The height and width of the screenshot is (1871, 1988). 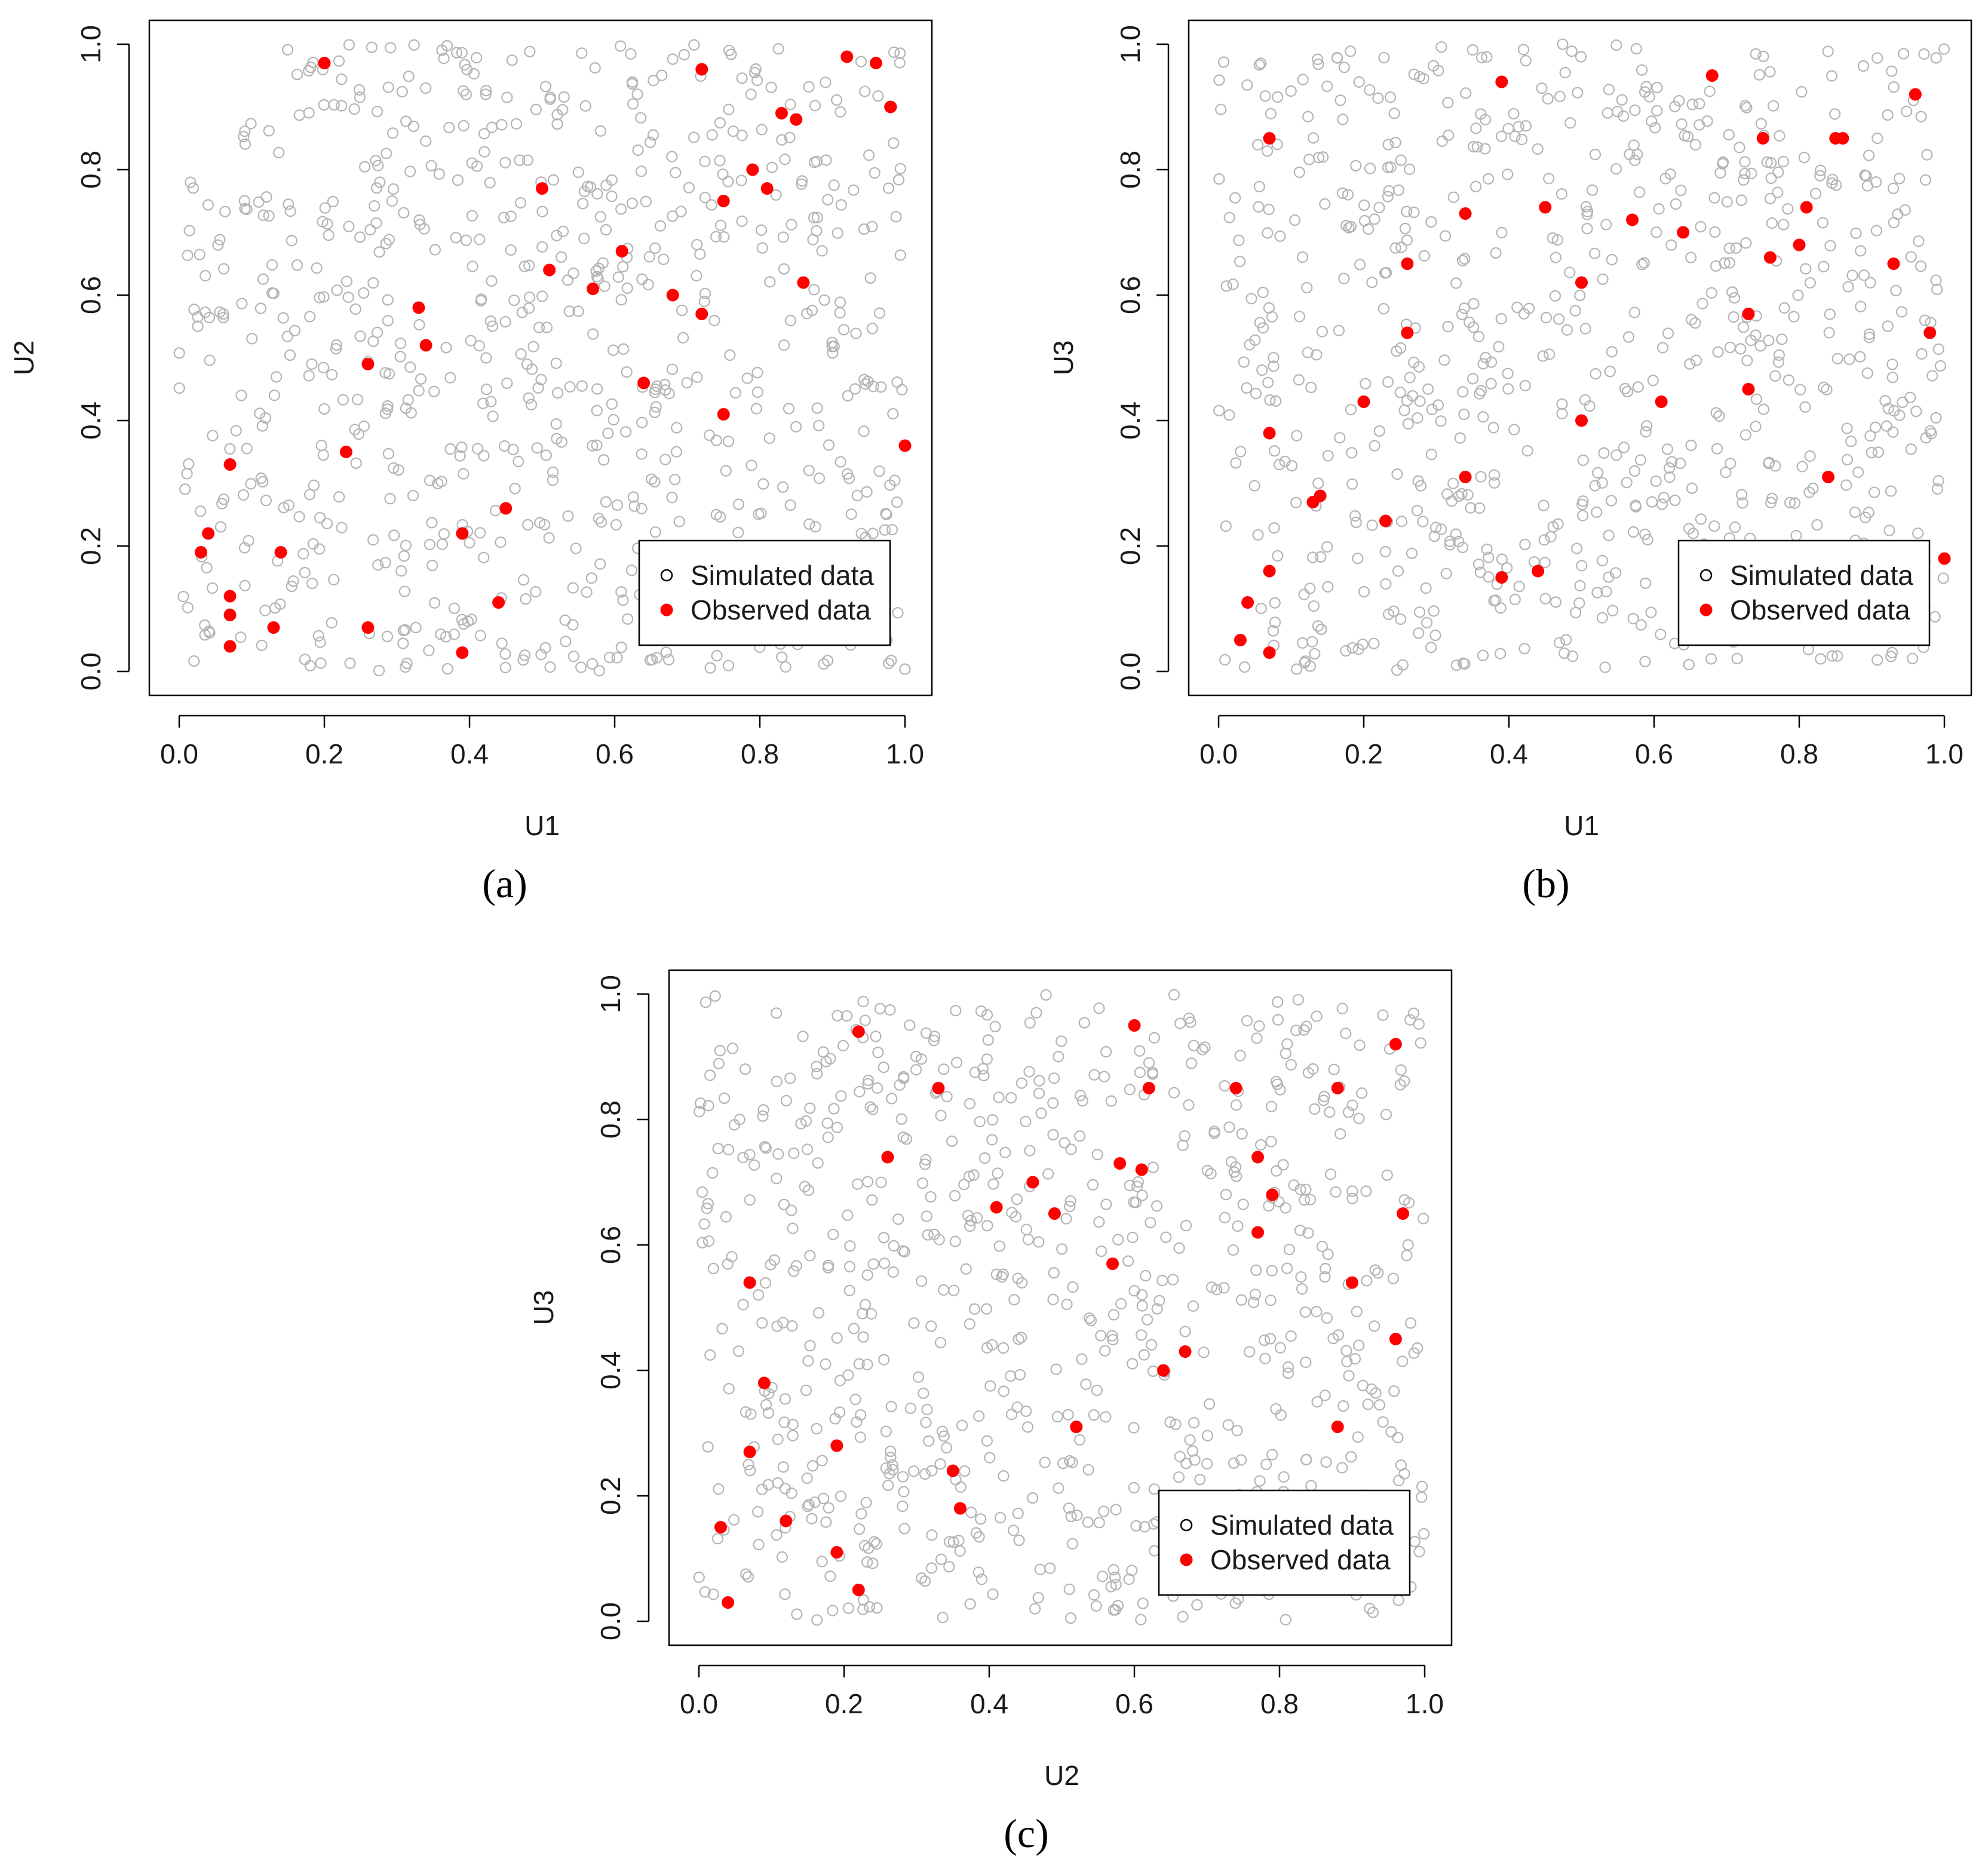 What do you see at coordinates (844, 1703) in the screenshot?
I see `x-tick-label: 0.2` at bounding box center [844, 1703].